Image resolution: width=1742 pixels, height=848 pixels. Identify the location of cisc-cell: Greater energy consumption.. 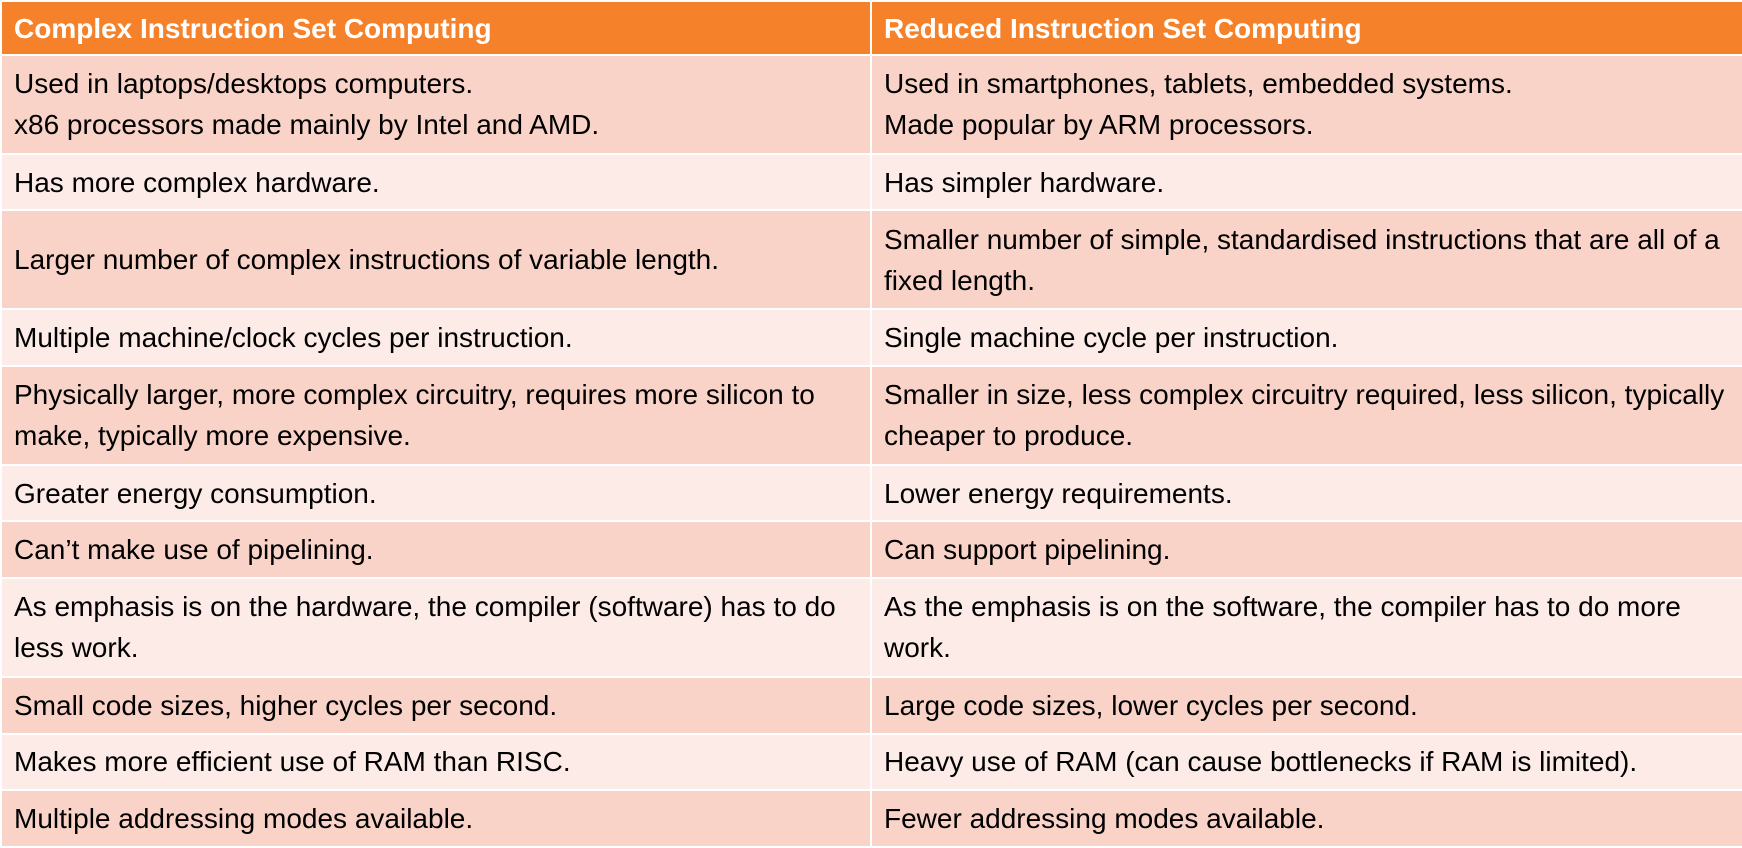
(436, 493).